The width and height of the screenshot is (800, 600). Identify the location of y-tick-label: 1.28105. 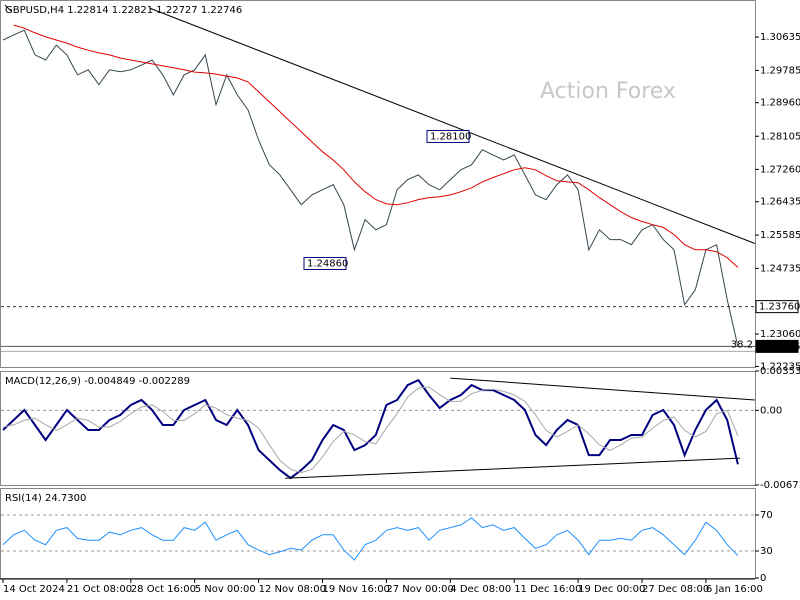
(780, 136).